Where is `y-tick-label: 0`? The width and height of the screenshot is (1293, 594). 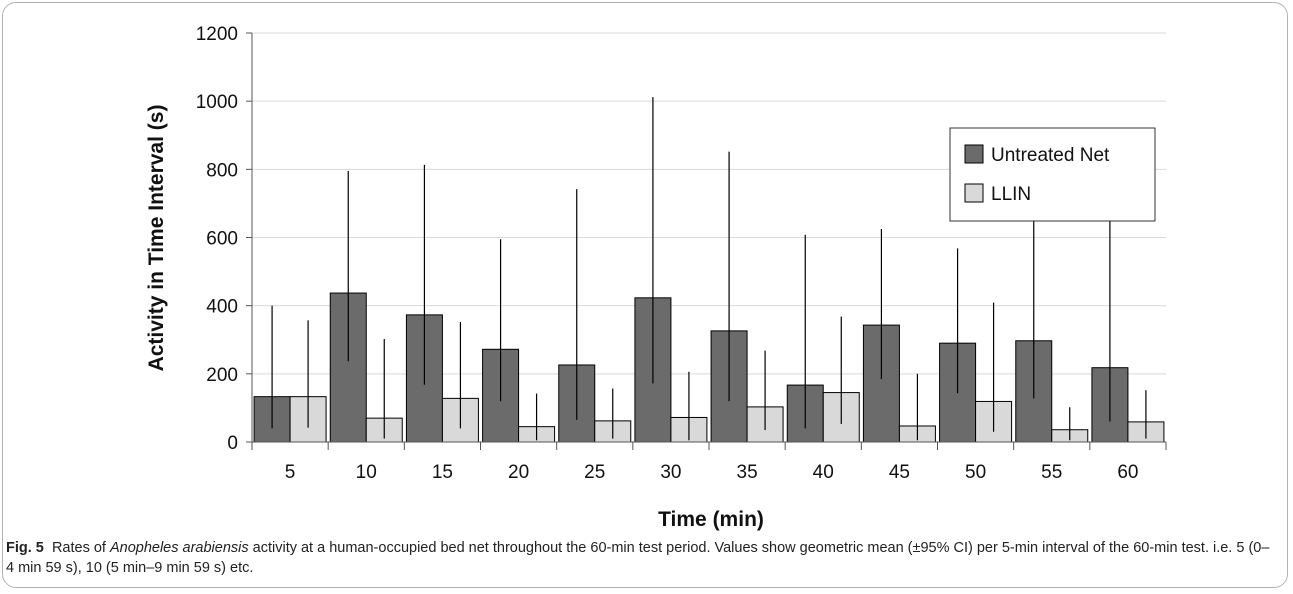
y-tick-label: 0 is located at coordinates (232, 443).